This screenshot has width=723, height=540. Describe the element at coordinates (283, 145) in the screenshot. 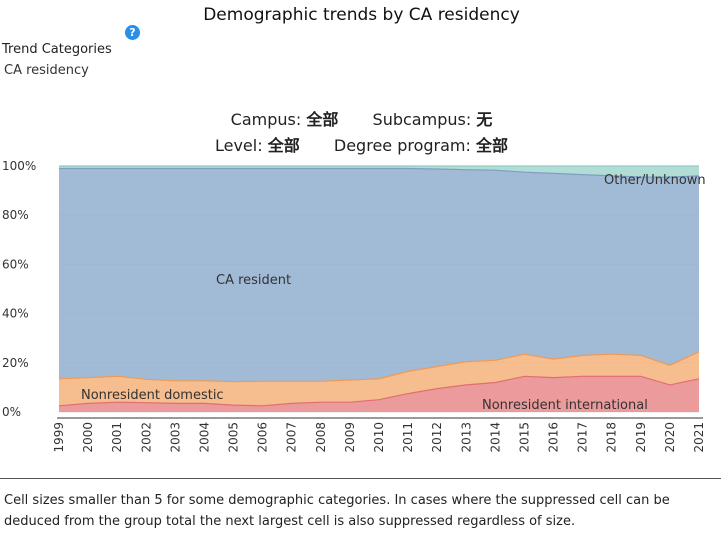

I see `level-value: 全部` at that location.